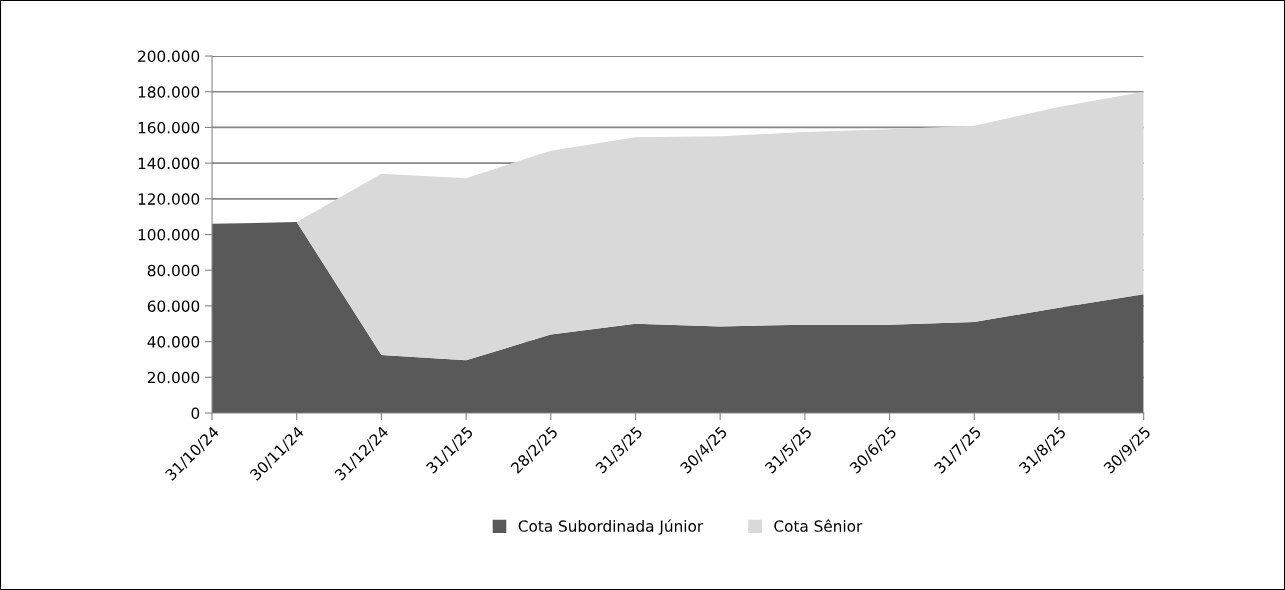 Image resolution: width=1285 pixels, height=590 pixels. I want to click on y-tick-label: 80.000, so click(173, 270).